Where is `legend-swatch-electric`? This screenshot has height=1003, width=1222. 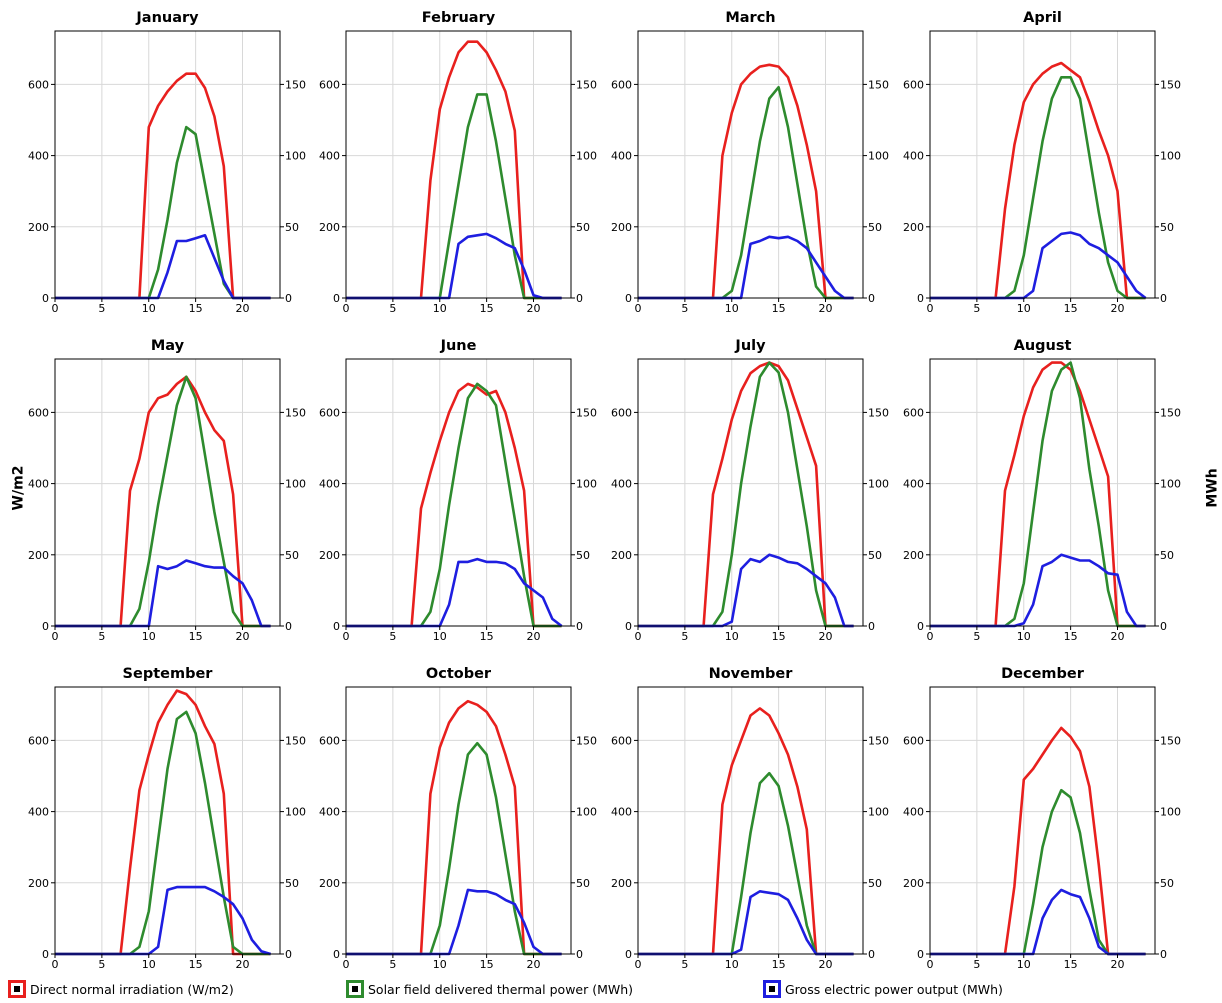 legend-swatch-electric is located at coordinates (772, 989).